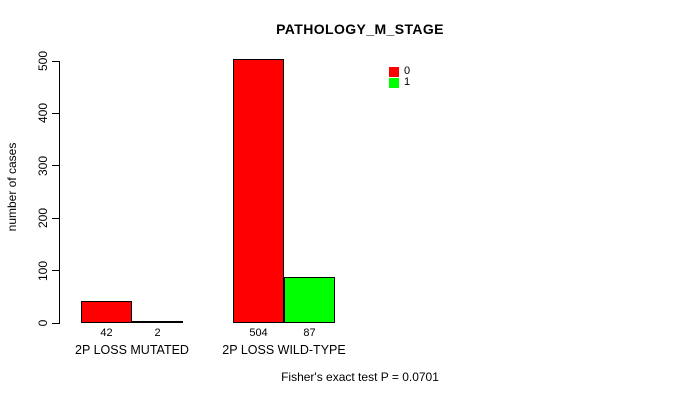  What do you see at coordinates (407, 82) in the screenshot?
I see `legend-label: 1` at bounding box center [407, 82].